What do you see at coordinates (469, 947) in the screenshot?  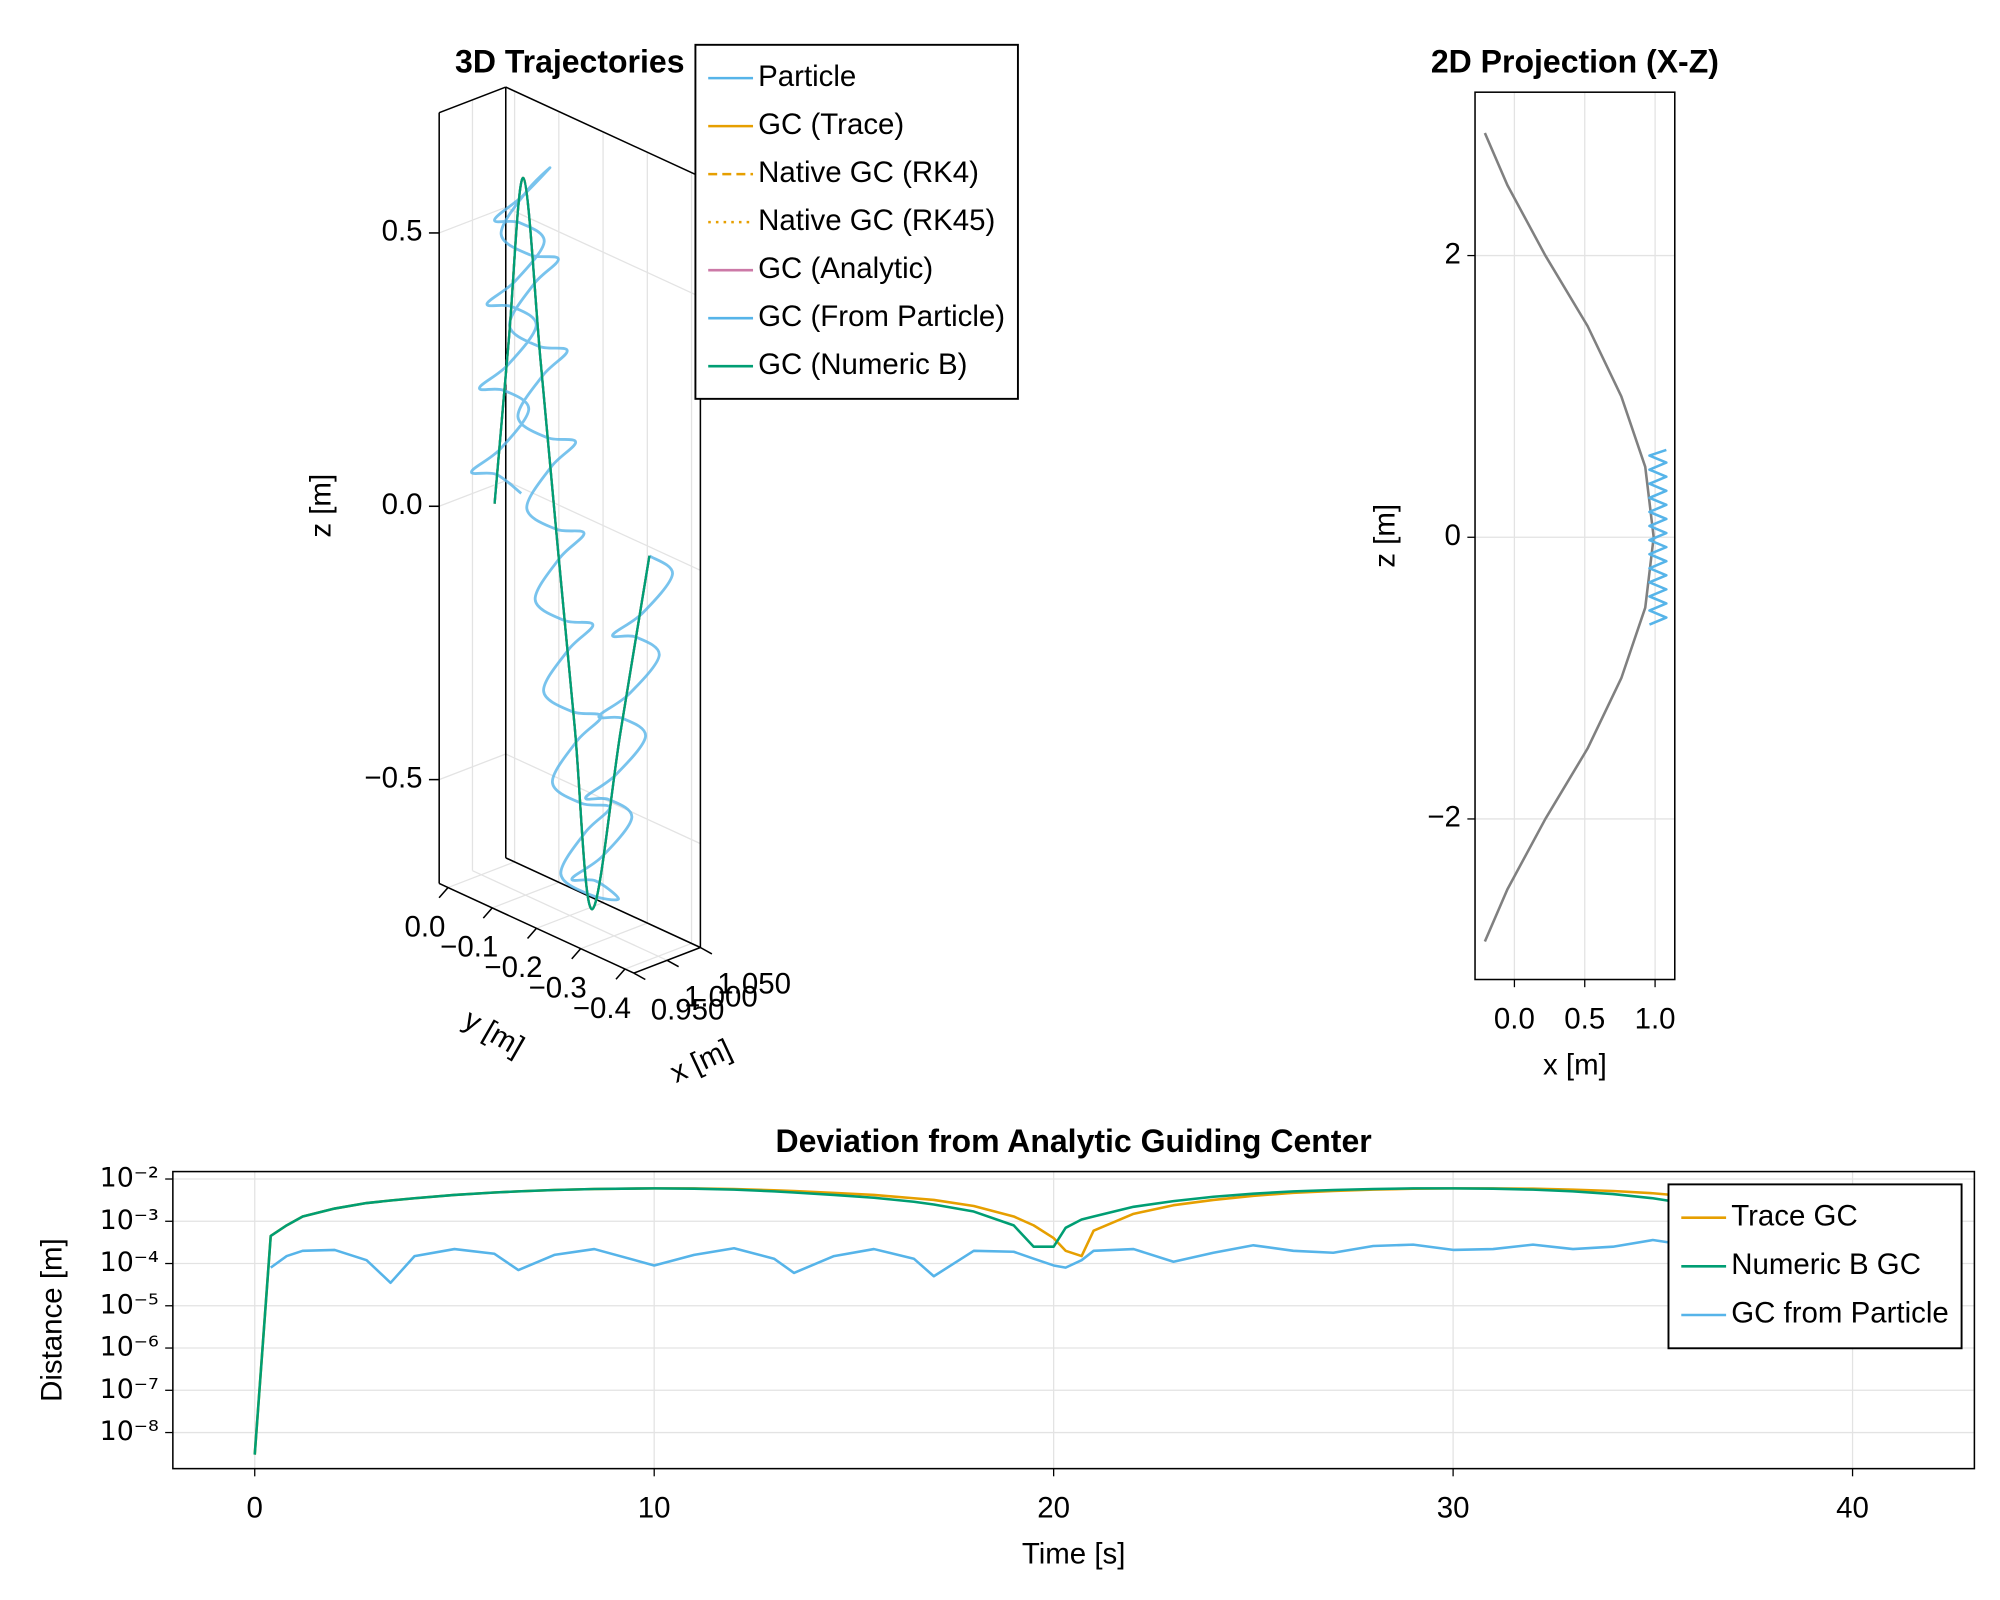 I see `y-tick-label: −0.1` at bounding box center [469, 947].